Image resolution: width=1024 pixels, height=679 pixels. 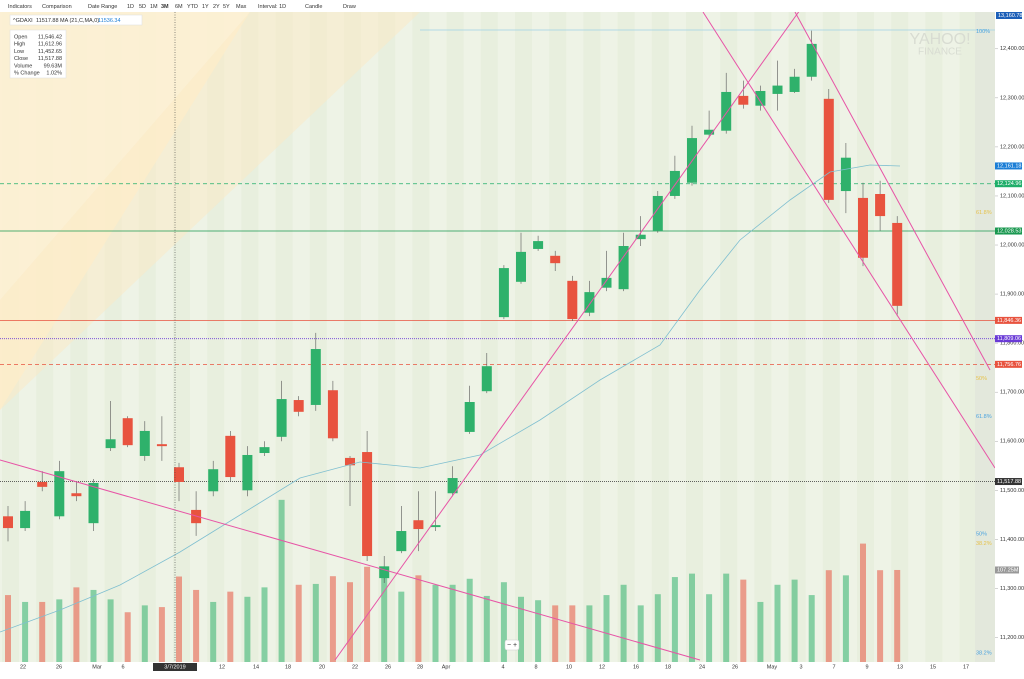 What do you see at coordinates (702, 667) in the screenshot?
I see `x-tick-label: 24` at bounding box center [702, 667].